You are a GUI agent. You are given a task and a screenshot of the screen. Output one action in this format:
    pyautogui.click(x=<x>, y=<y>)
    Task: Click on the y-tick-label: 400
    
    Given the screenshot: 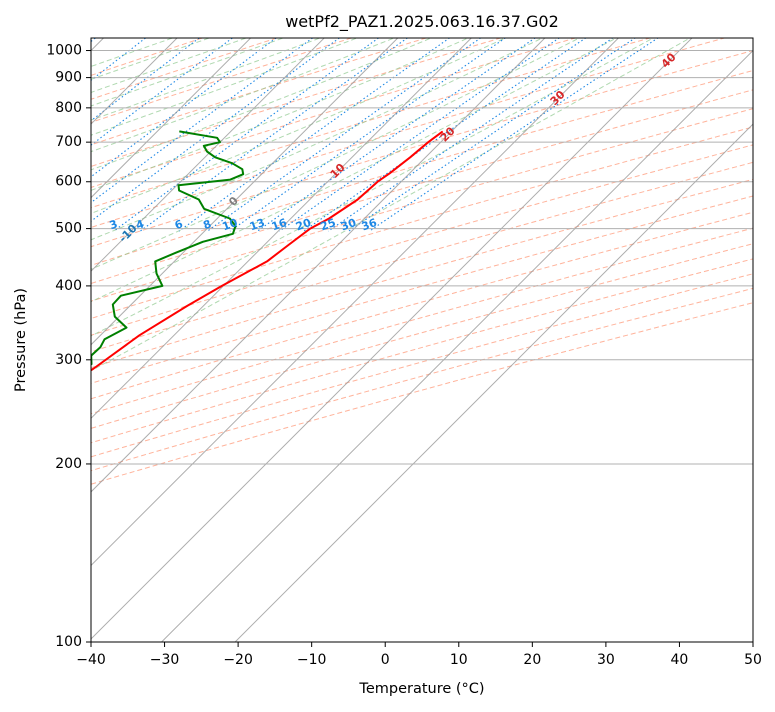 What is the action you would take?
    pyautogui.click(x=68, y=286)
    